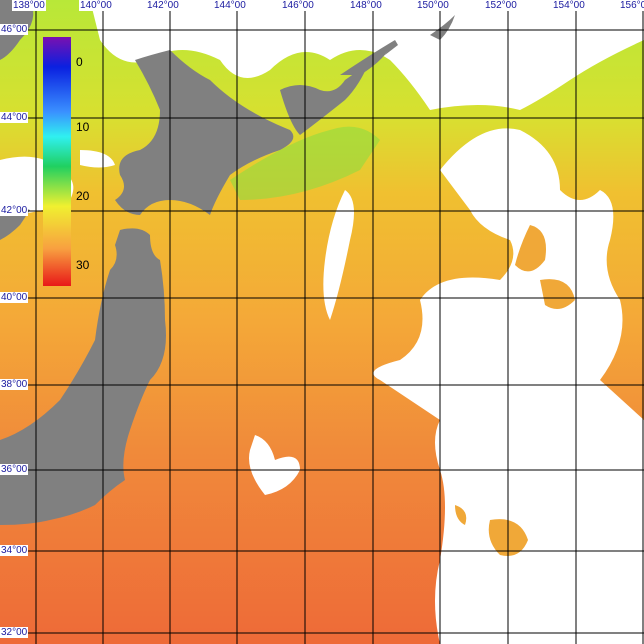  Describe the element at coordinates (14, 210) in the screenshot. I see `latitude-label: 42°00` at that location.